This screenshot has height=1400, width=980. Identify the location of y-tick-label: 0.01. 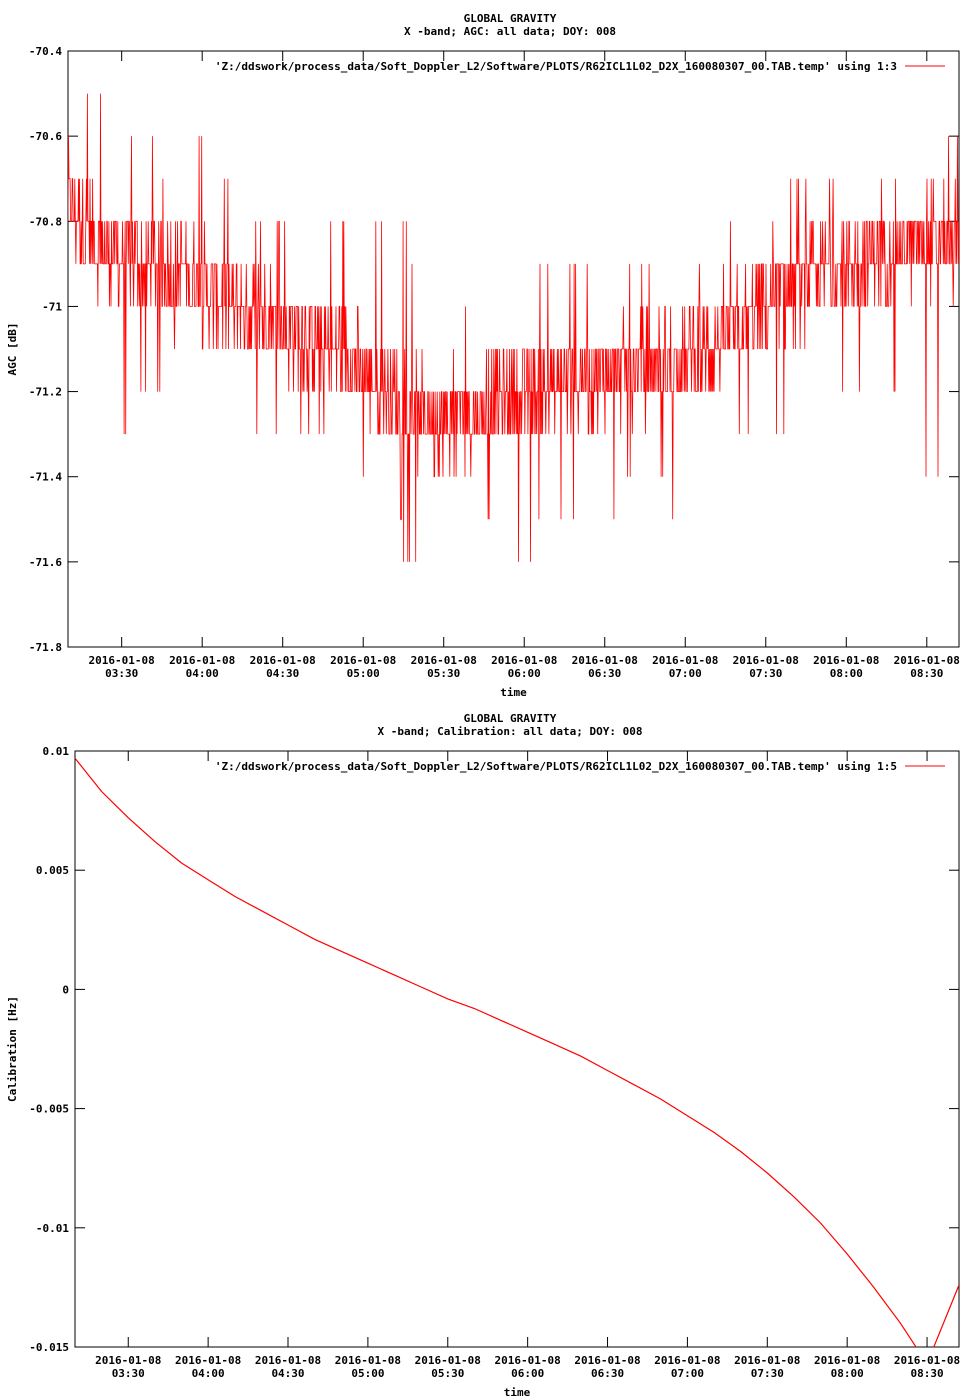
(56, 751).